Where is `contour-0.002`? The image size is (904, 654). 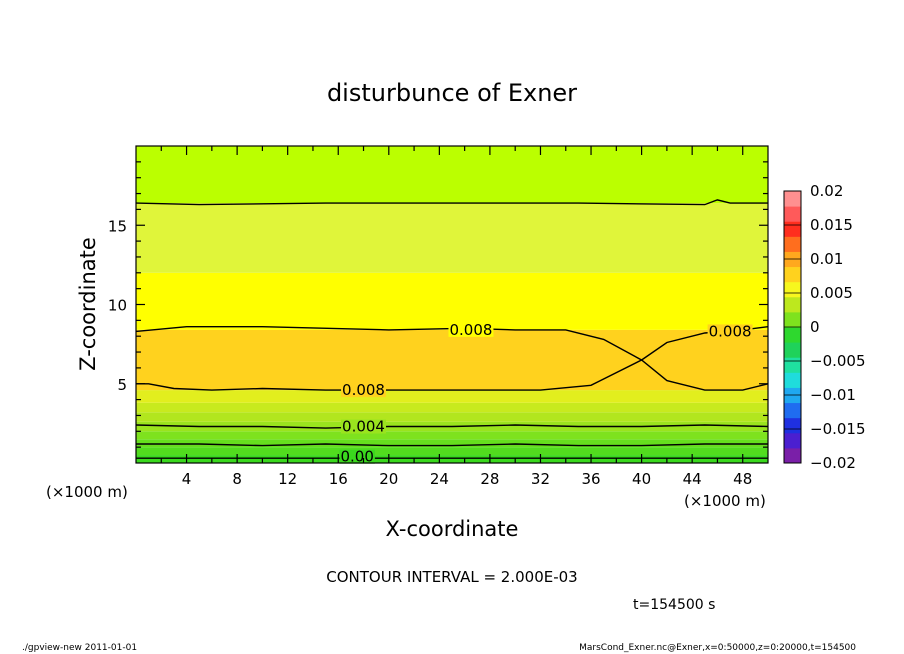 contour-0.002 is located at coordinates (452, 445).